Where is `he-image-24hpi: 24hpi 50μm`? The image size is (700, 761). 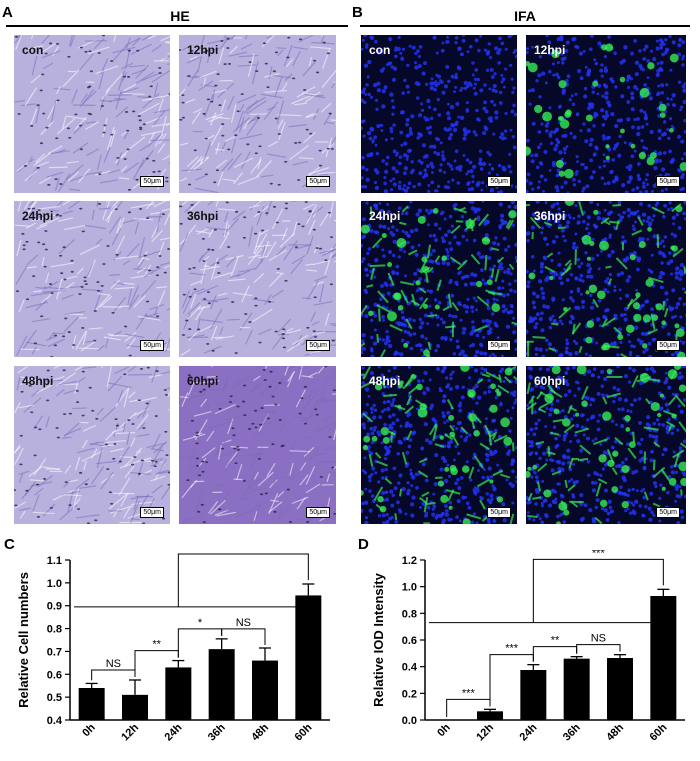 he-image-24hpi: 24hpi 50μm is located at coordinates (92, 279).